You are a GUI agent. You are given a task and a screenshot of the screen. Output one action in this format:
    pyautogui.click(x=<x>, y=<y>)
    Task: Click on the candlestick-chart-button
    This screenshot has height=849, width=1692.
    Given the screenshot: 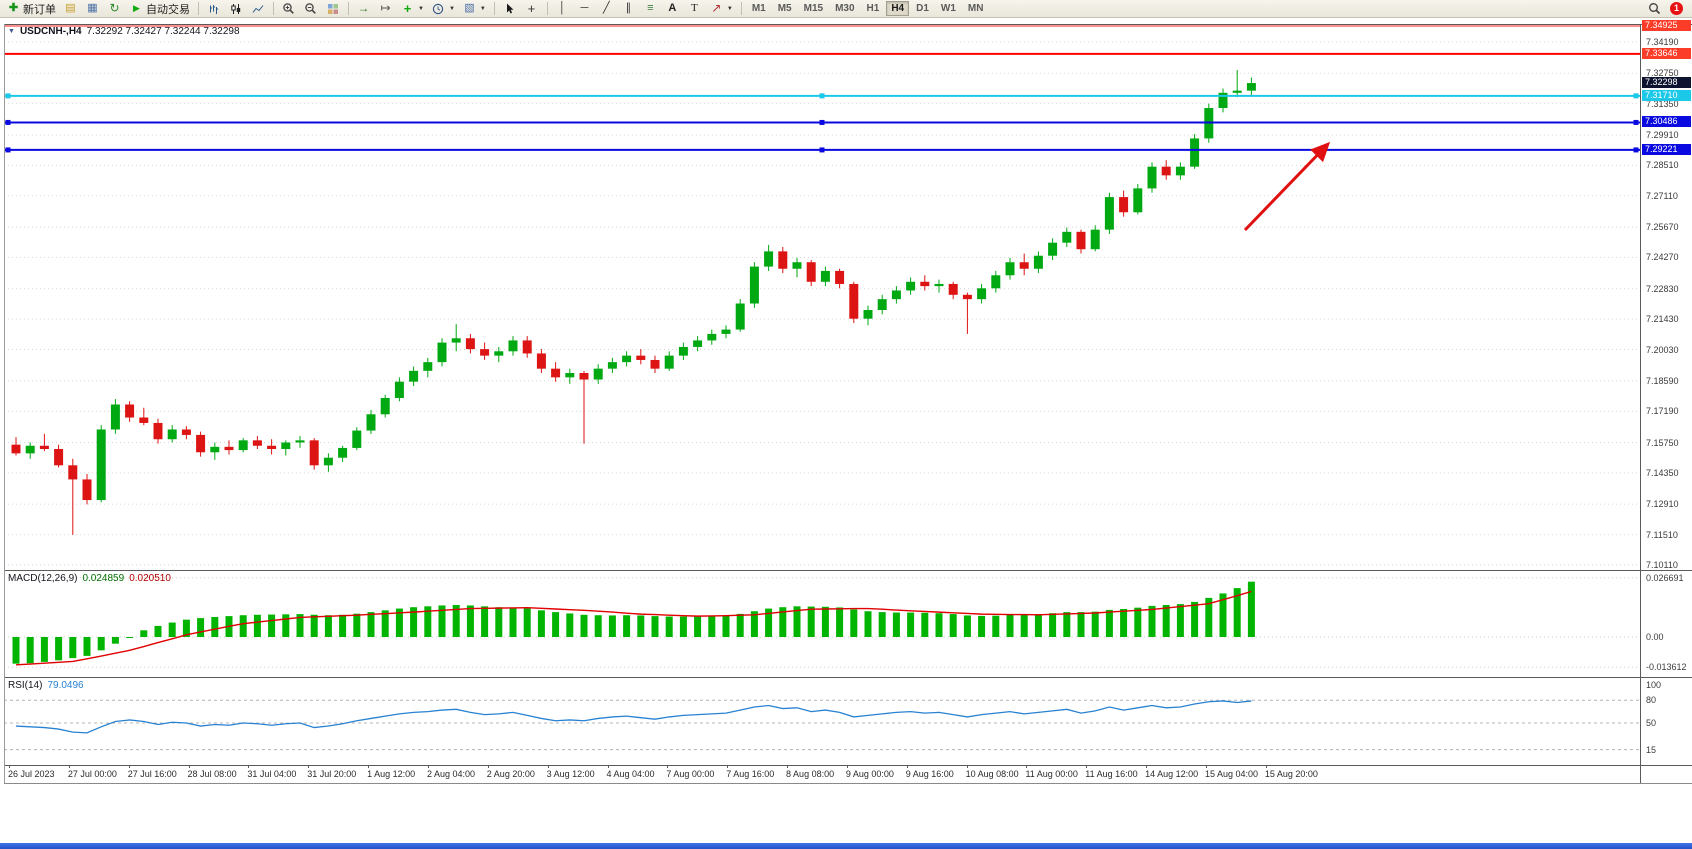 What is the action you would take?
    pyautogui.click(x=235, y=9)
    